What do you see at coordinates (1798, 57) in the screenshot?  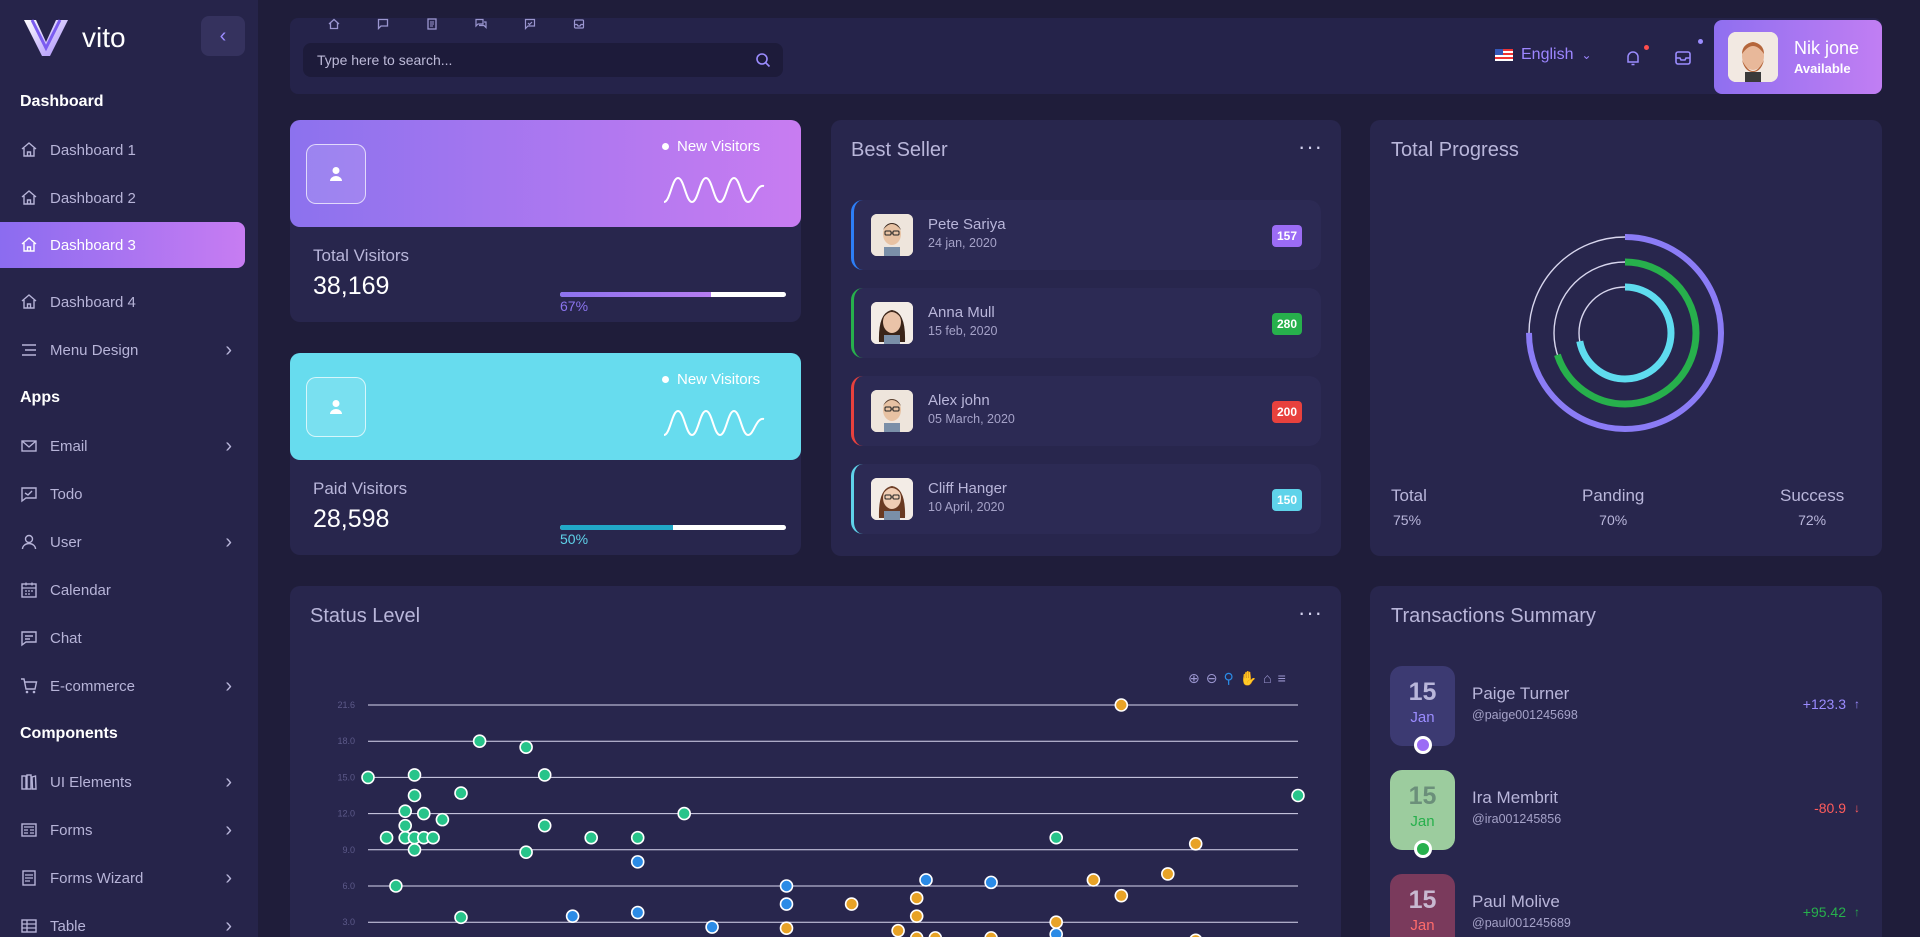 I see `user-profile: Nik jone Available` at bounding box center [1798, 57].